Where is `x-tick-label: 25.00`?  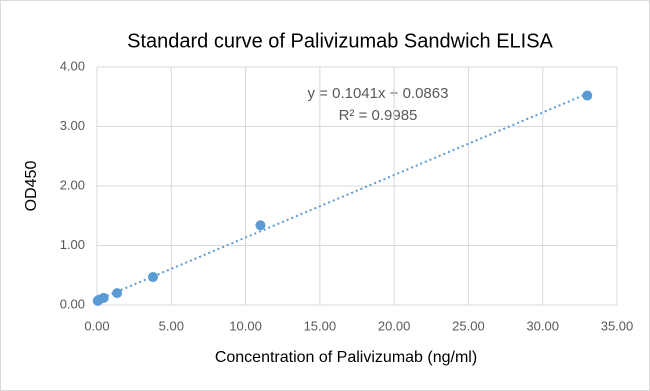 x-tick-label: 25.00 is located at coordinates (468, 325).